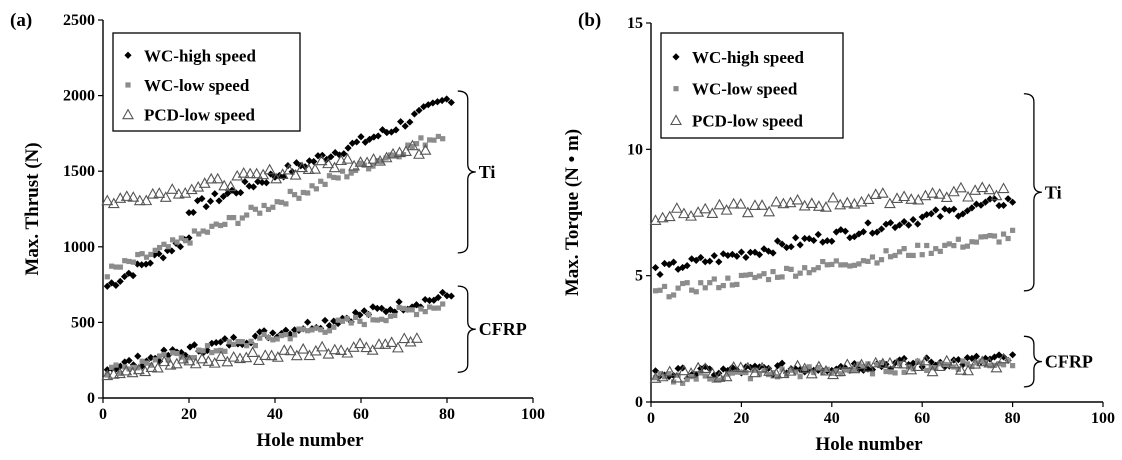  Describe the element at coordinates (466, 172) in the screenshot. I see `brace-ti` at that location.